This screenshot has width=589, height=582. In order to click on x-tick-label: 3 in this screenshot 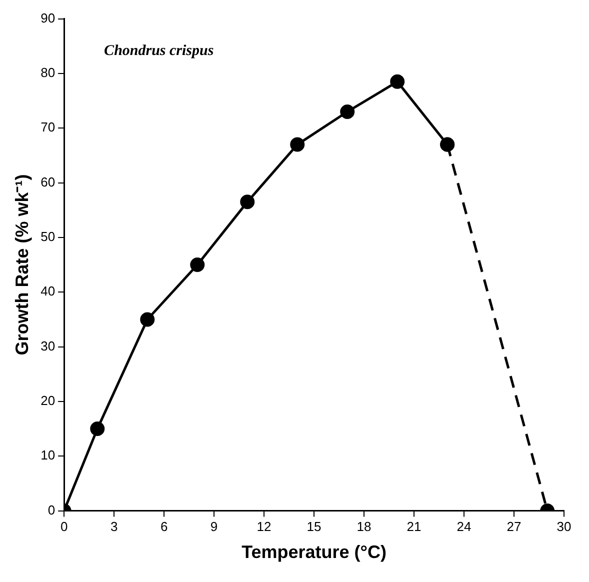, I will do `click(114, 526)`.